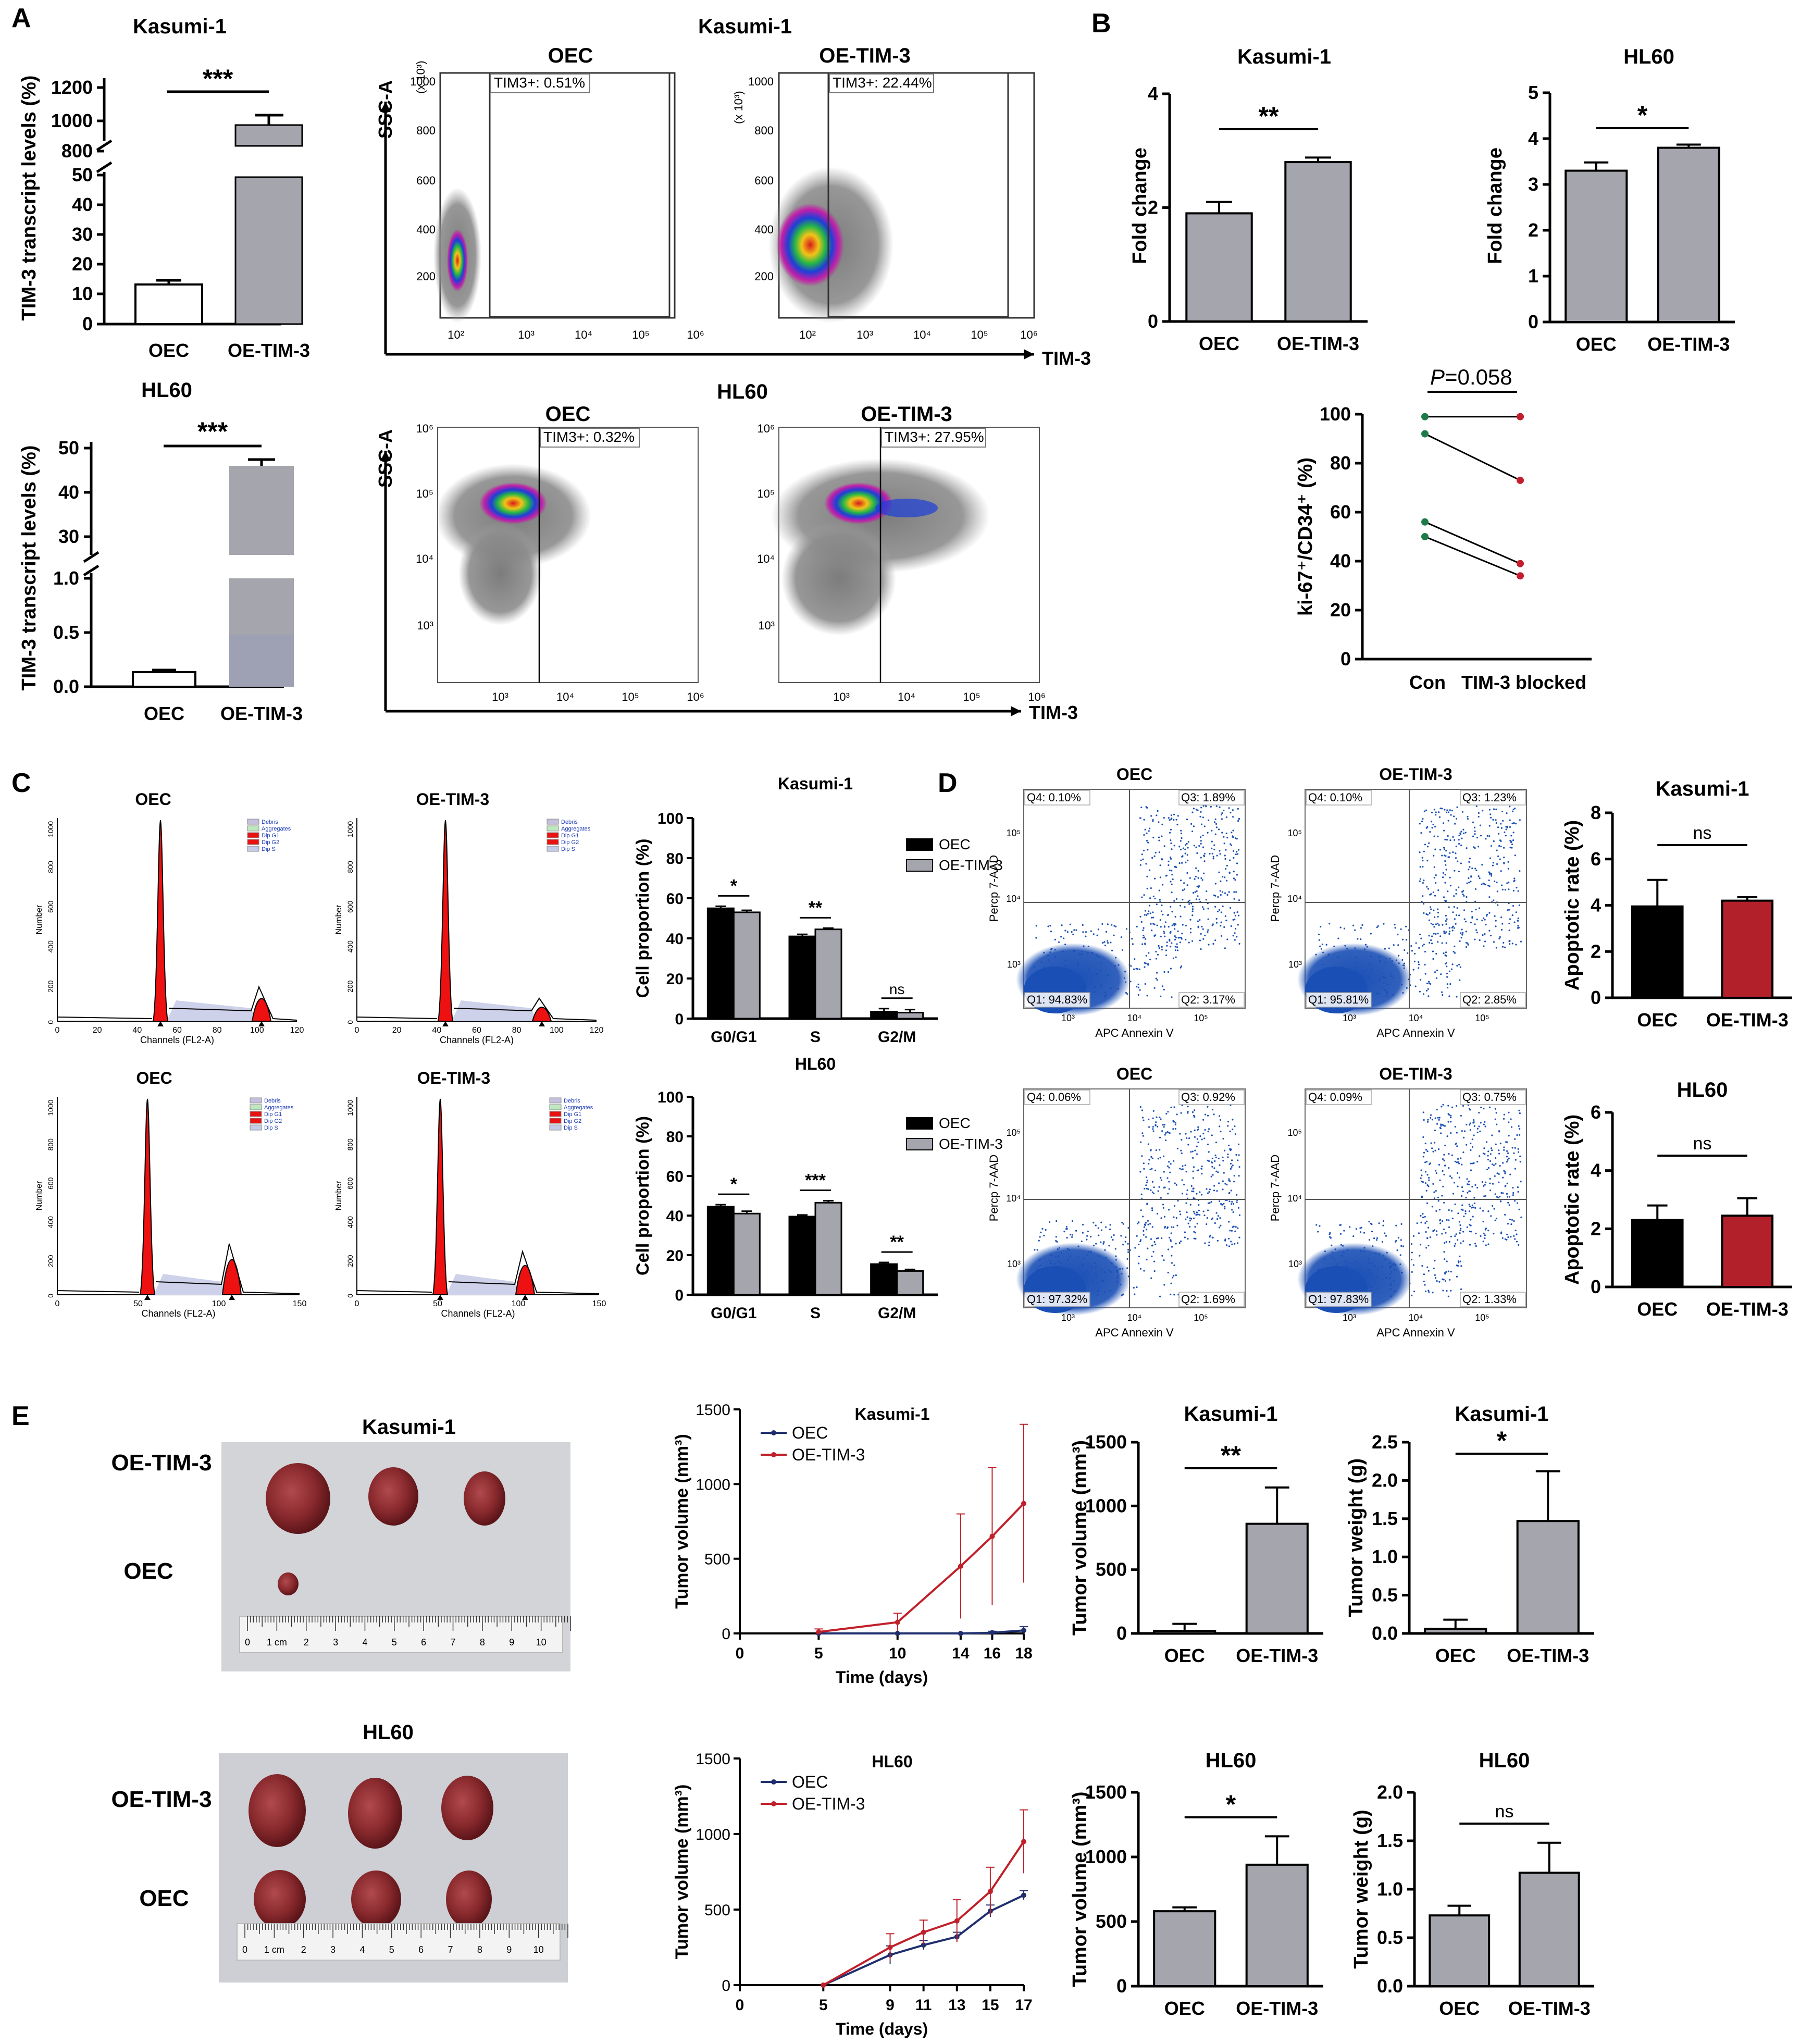 The image size is (1800, 2044). Describe the element at coordinates (511, 1642) in the screenshot. I see `ruler-label: 9` at that location.